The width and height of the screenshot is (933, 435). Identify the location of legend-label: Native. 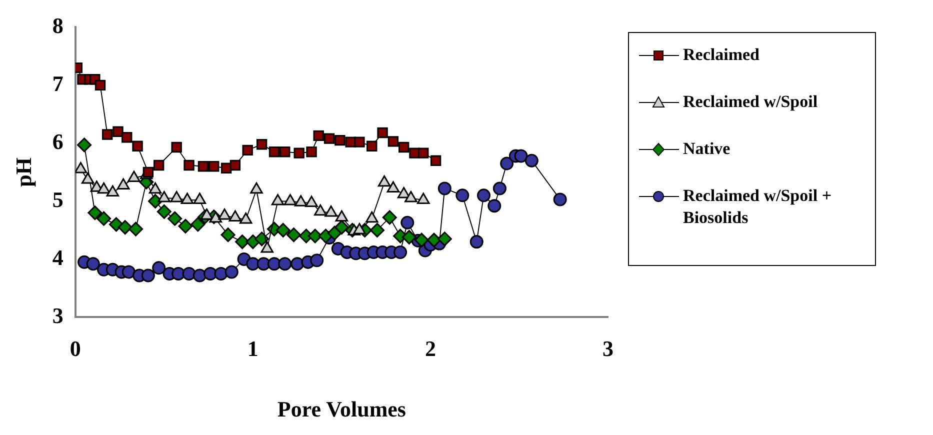
(706, 149).